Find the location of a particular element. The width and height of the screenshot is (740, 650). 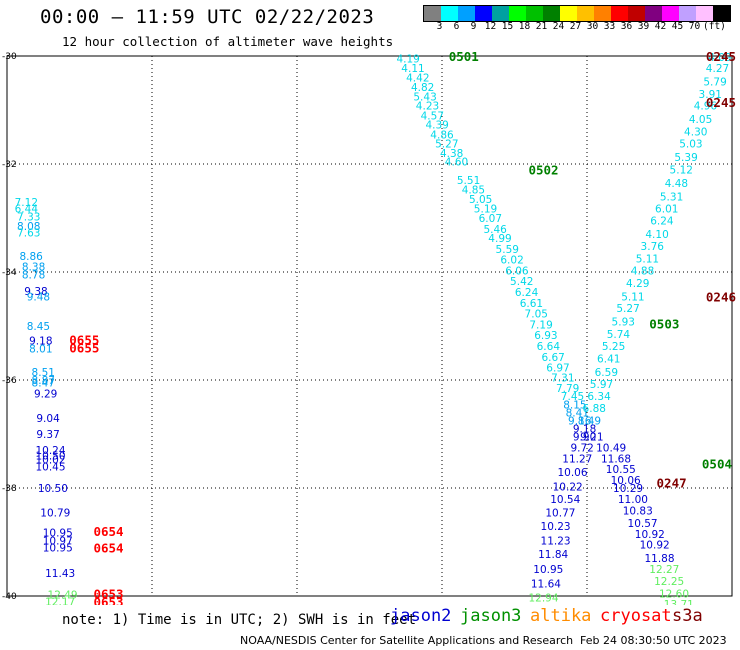

data-point-label: 8.41 is located at coordinates (577, 413).